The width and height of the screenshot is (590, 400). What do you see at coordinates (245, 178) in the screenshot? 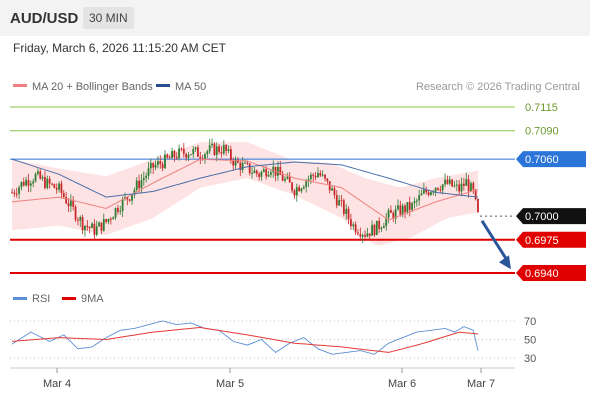
I see `ma50-line` at bounding box center [245, 178].